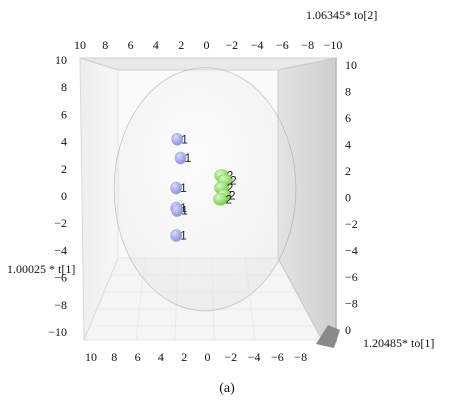 This screenshot has width=454, height=408. Describe the element at coordinates (348, 118) in the screenshot. I see `right-tick-label: 6` at that location.